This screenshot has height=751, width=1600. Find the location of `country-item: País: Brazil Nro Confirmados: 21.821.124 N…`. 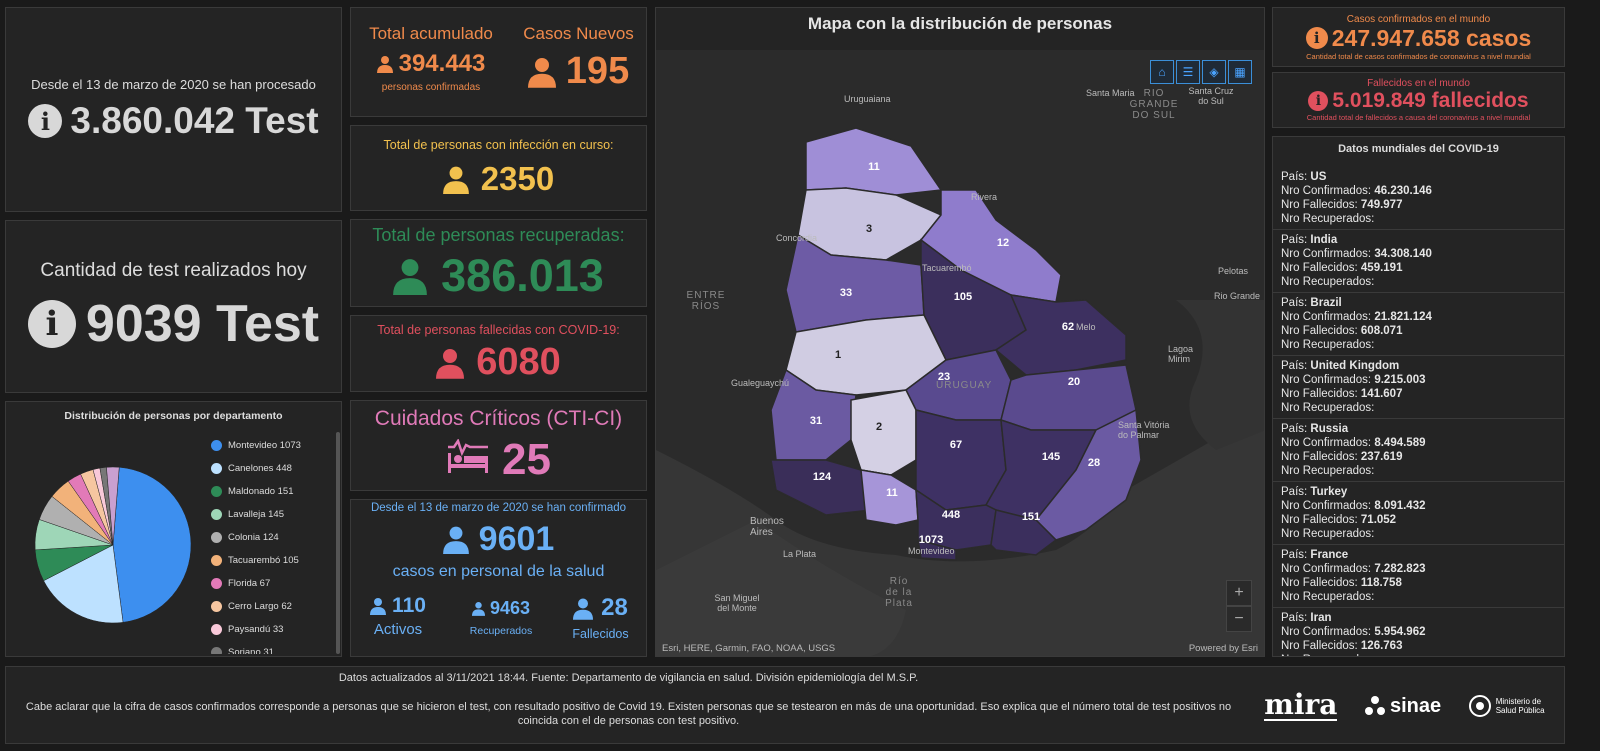

country-item: País: Brazil Nro Confirmados: 21.821.124 N… is located at coordinates (1418, 324).